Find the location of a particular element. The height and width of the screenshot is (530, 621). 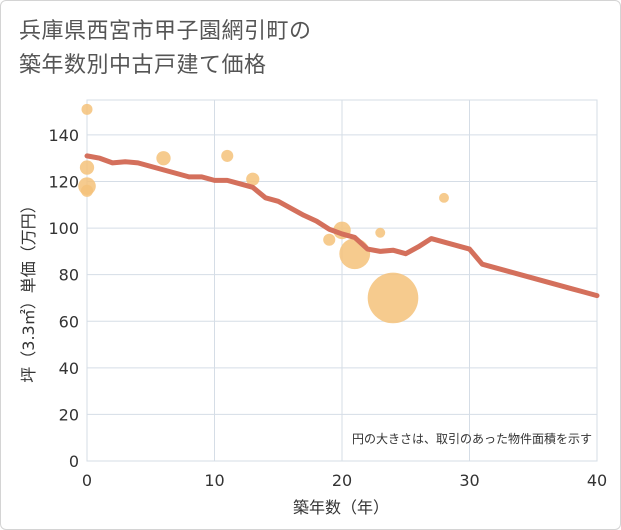

y-tick-label: 80 is located at coordinates (69, 275).